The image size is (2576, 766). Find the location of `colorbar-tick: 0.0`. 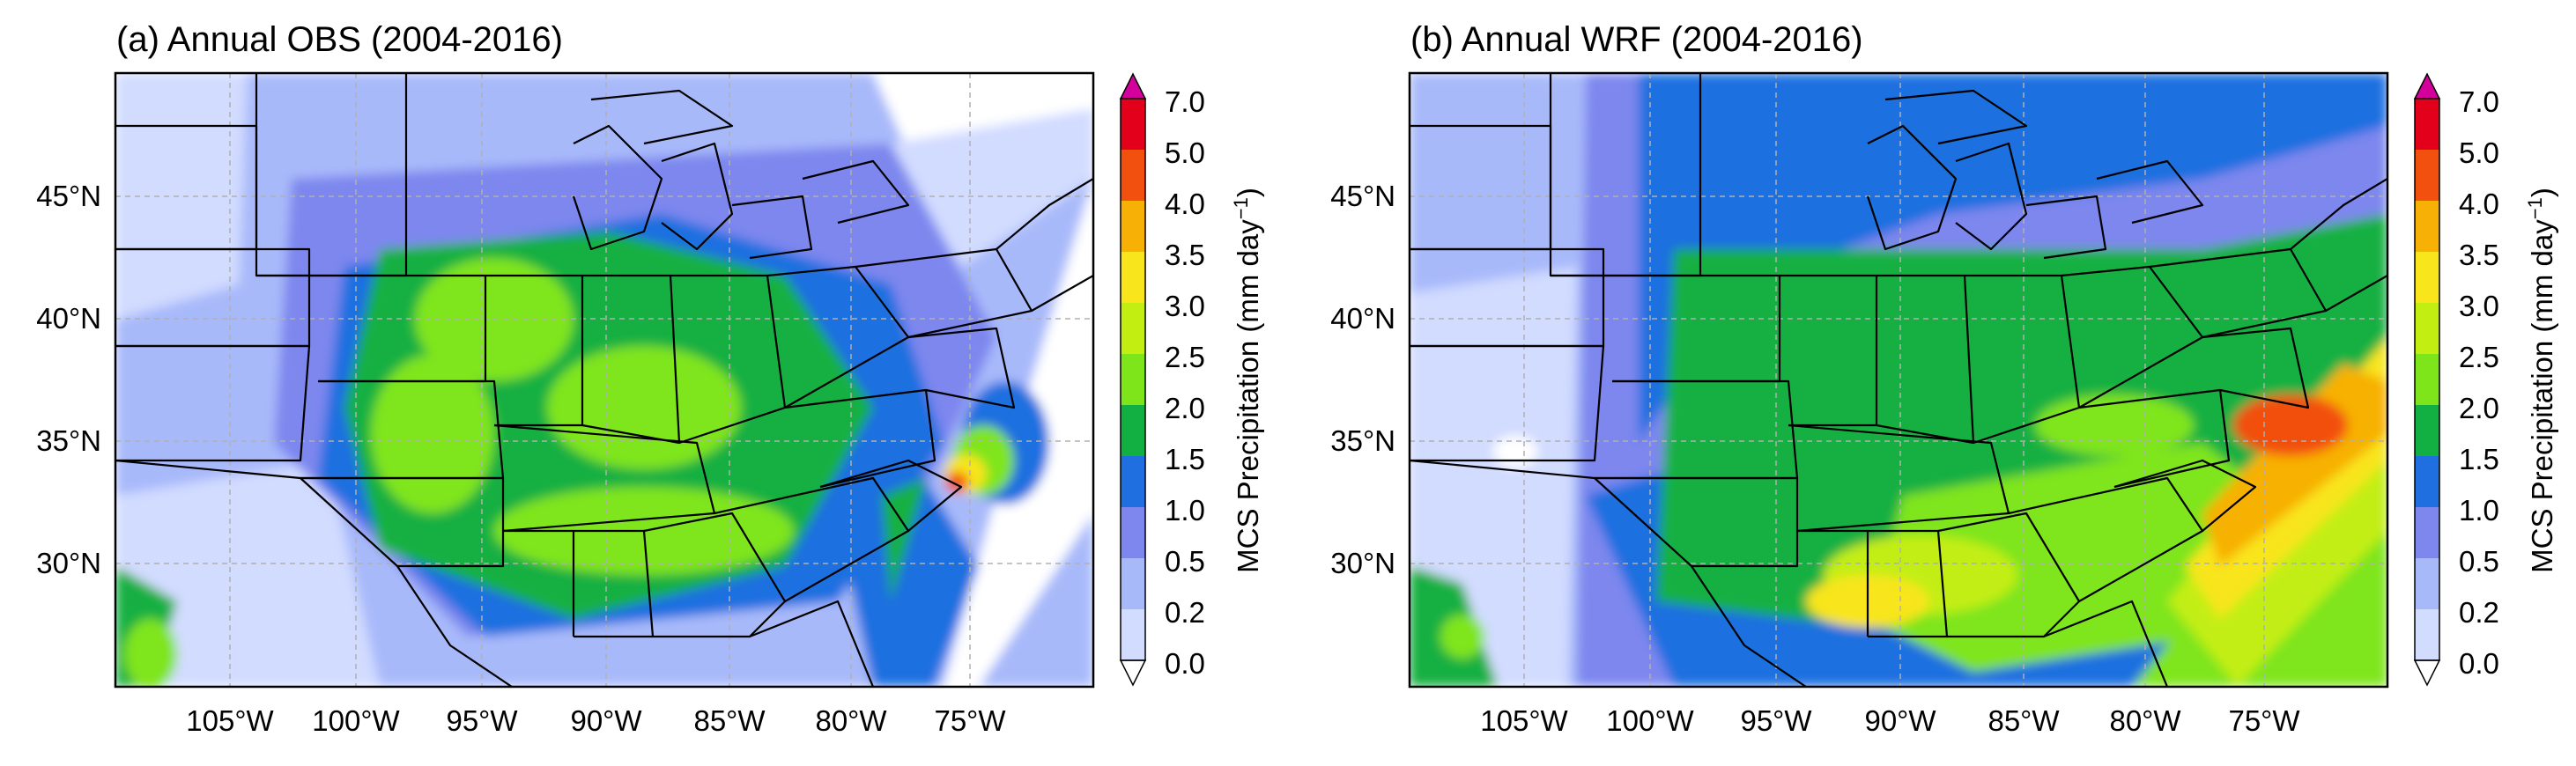

colorbar-tick: 0.0 is located at coordinates (1185, 663).